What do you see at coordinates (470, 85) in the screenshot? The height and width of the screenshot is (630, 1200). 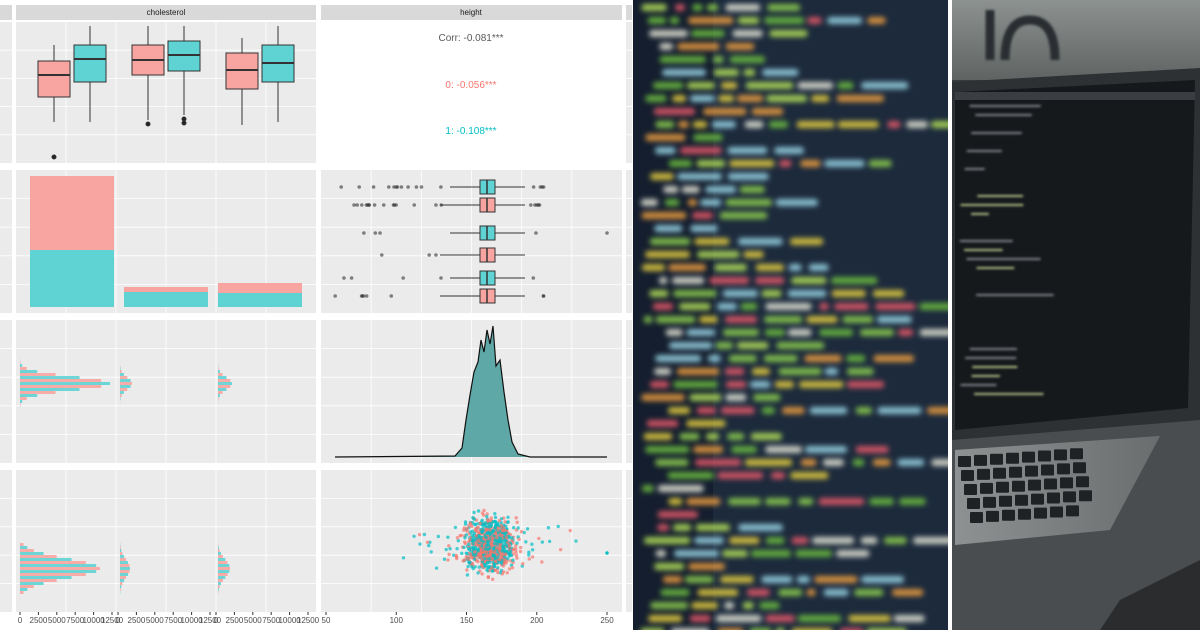 I see `correlation-text: 0: -0.056***` at bounding box center [470, 85].